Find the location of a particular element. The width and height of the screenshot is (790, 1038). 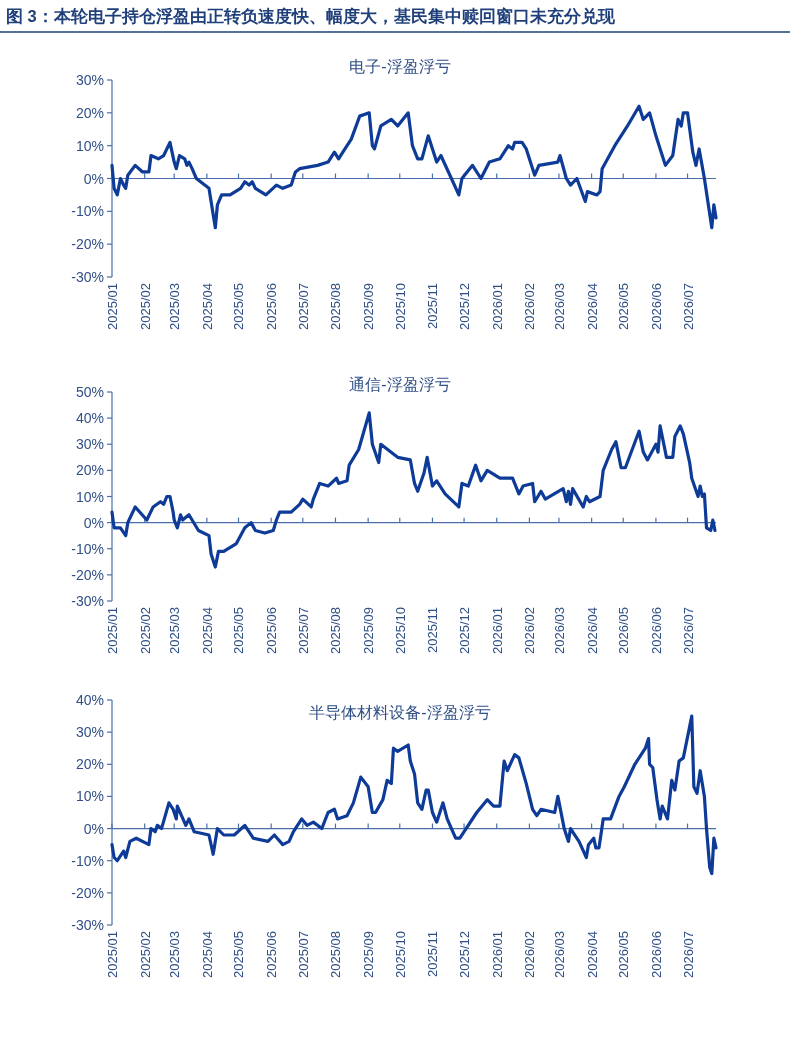

y-tick-label: 50% is located at coordinates (89, 392).